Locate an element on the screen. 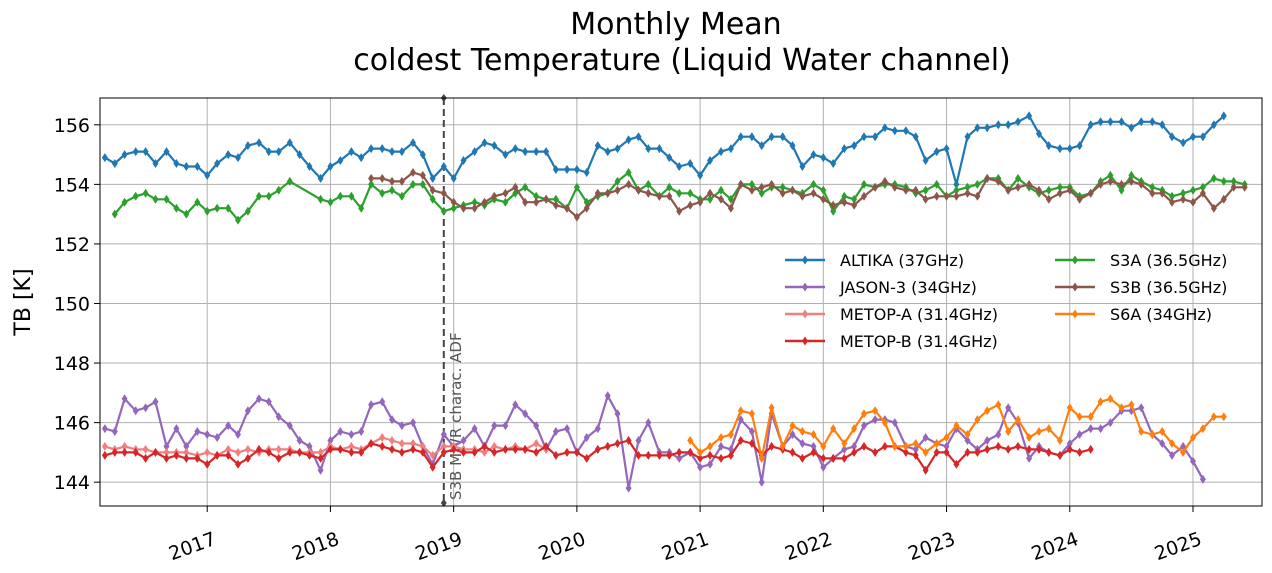 This screenshot has height=573, width=1272. legend-label: S3A (36.5GHz) is located at coordinates (1168, 260).